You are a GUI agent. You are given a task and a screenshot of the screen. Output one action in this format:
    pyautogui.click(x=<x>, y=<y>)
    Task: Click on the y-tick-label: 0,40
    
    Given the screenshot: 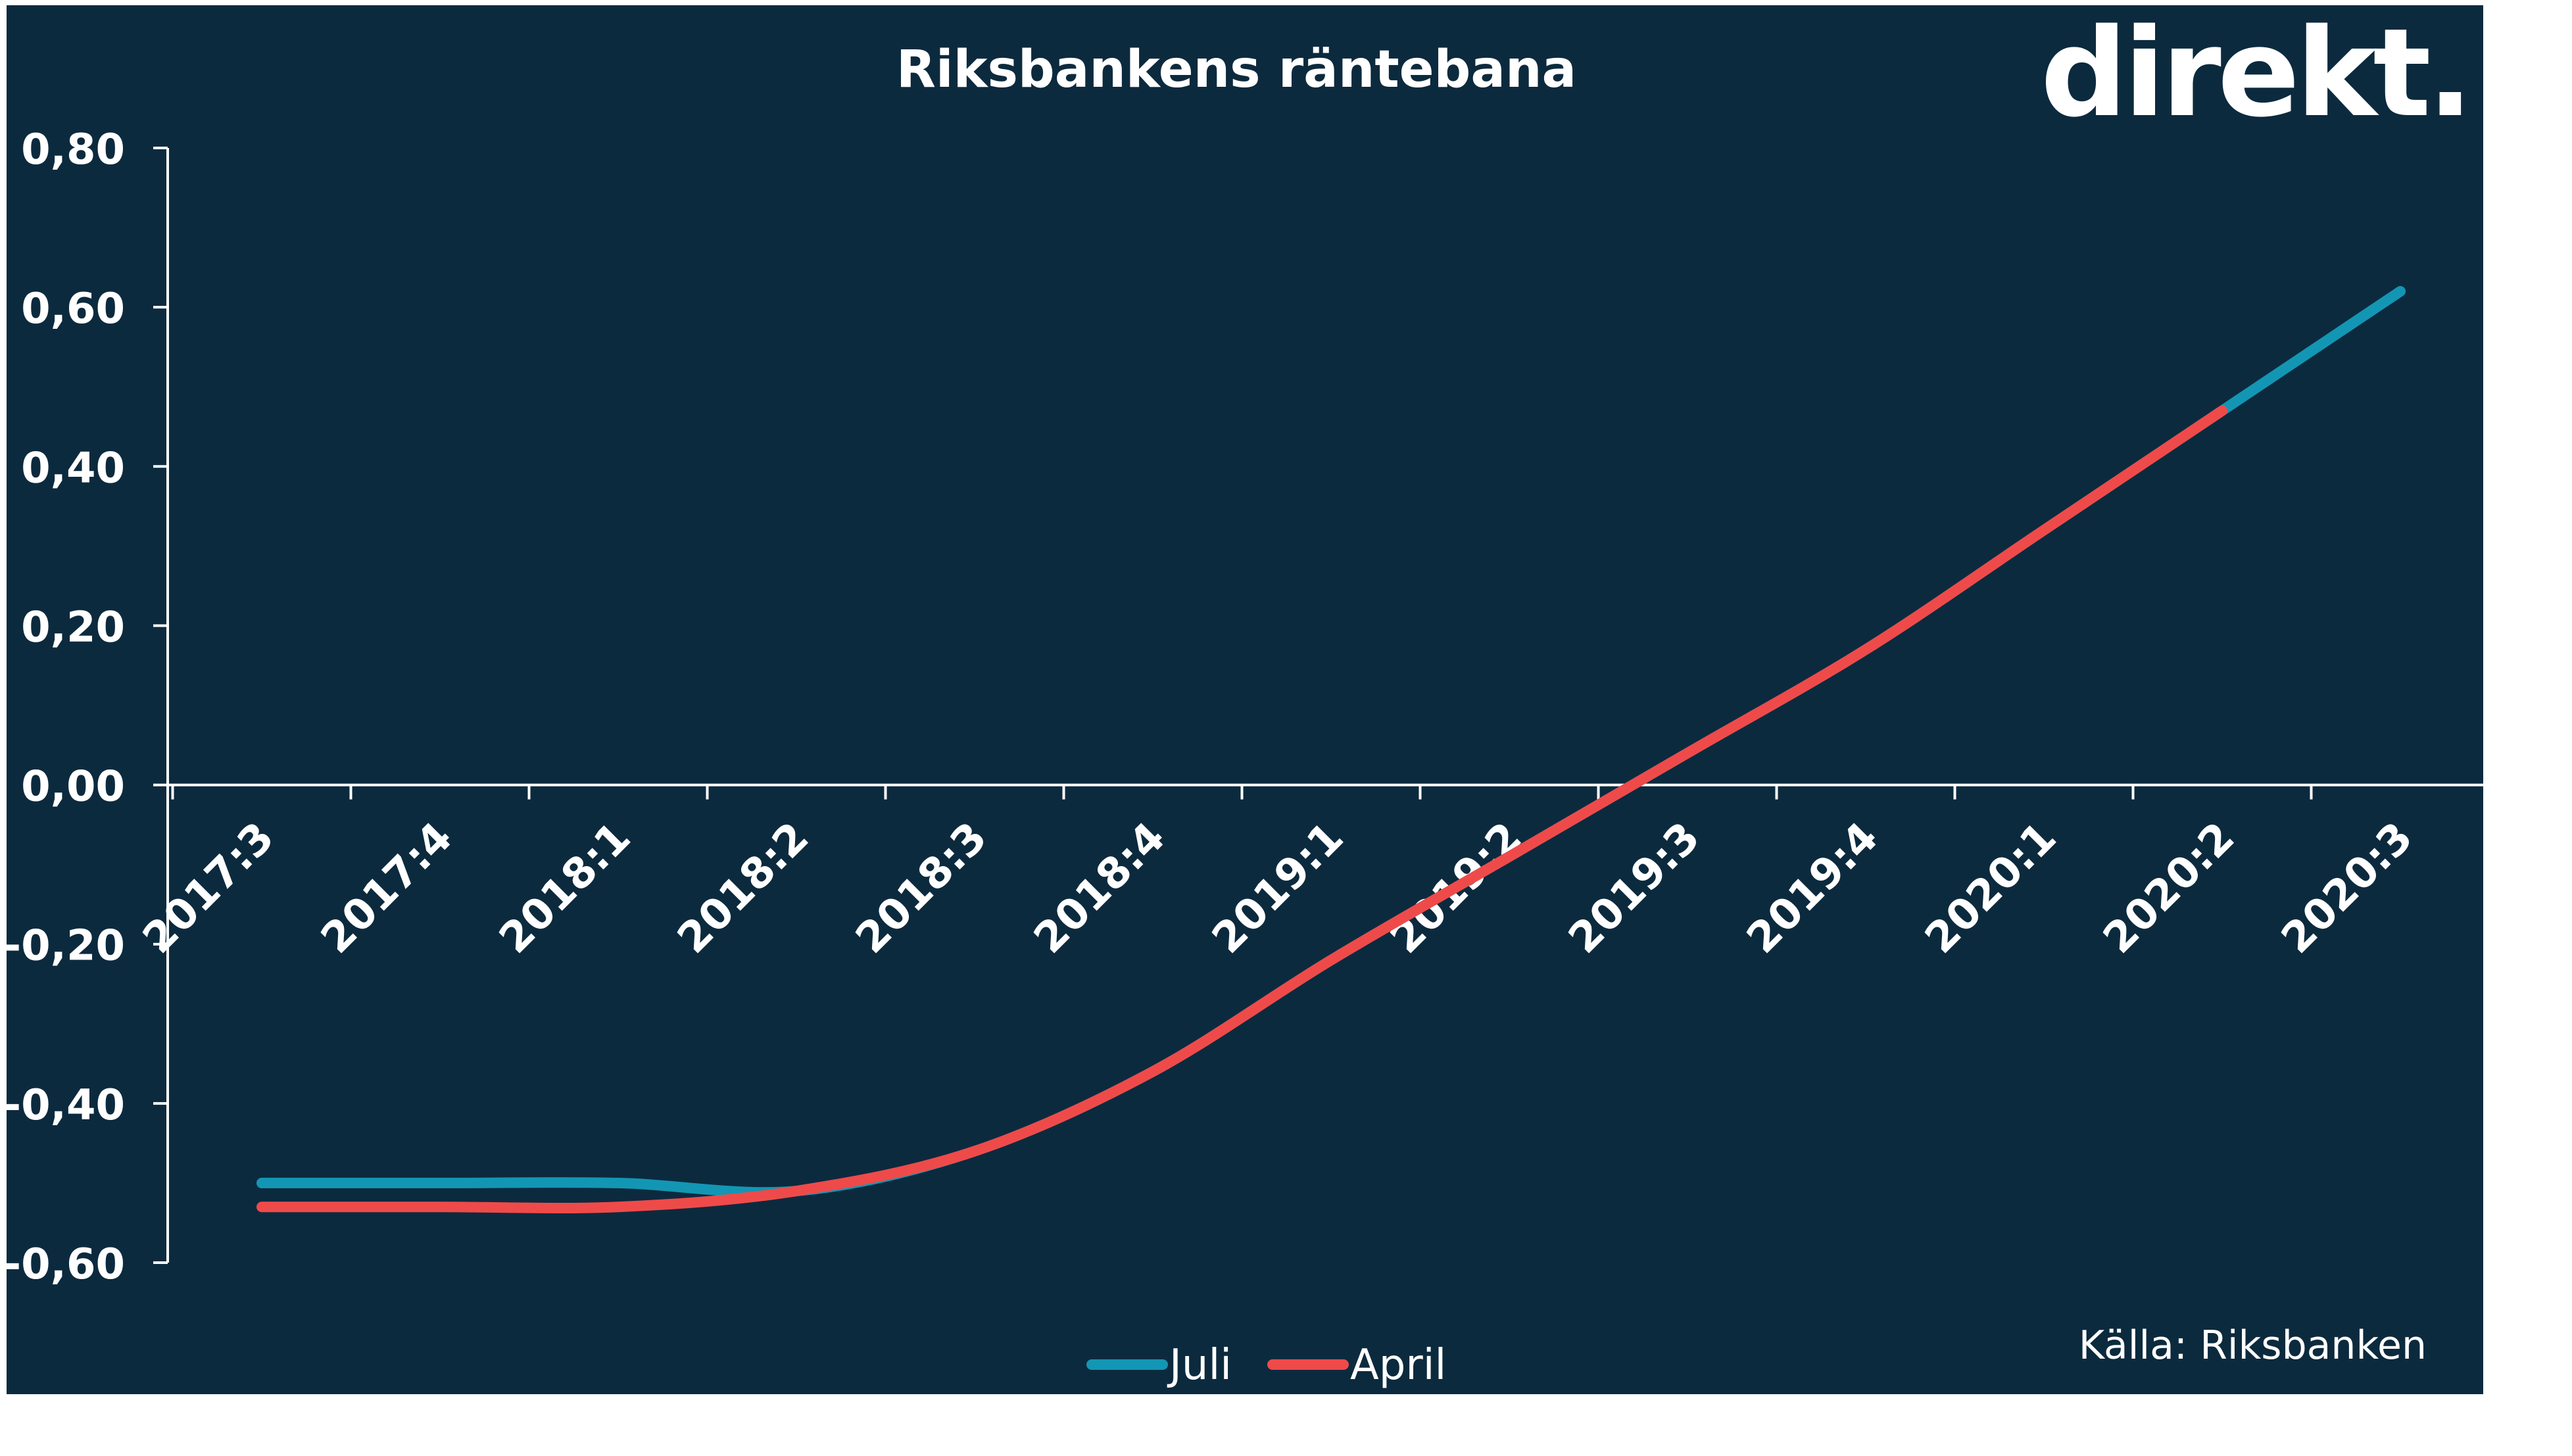 What is the action you would take?
    pyautogui.click(x=73, y=468)
    